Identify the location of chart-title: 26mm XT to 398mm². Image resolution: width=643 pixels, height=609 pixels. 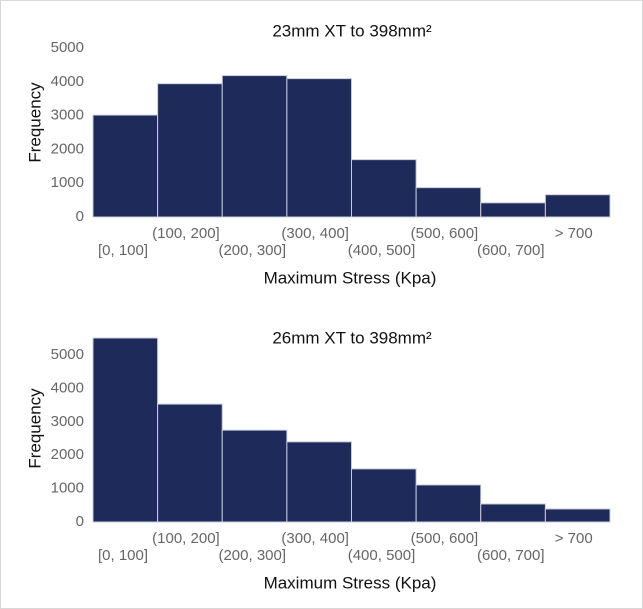
(352, 337).